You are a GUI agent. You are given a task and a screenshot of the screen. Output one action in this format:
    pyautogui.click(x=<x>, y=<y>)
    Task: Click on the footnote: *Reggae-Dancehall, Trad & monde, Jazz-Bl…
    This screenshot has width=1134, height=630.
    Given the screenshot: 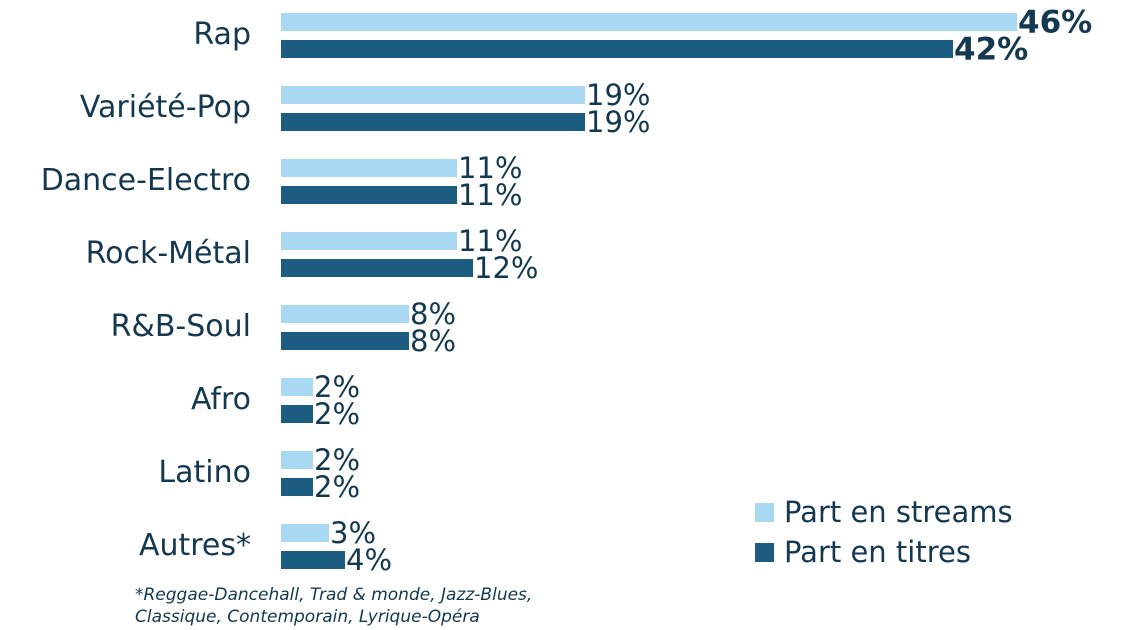 What is the action you would take?
    pyautogui.click(x=334, y=606)
    